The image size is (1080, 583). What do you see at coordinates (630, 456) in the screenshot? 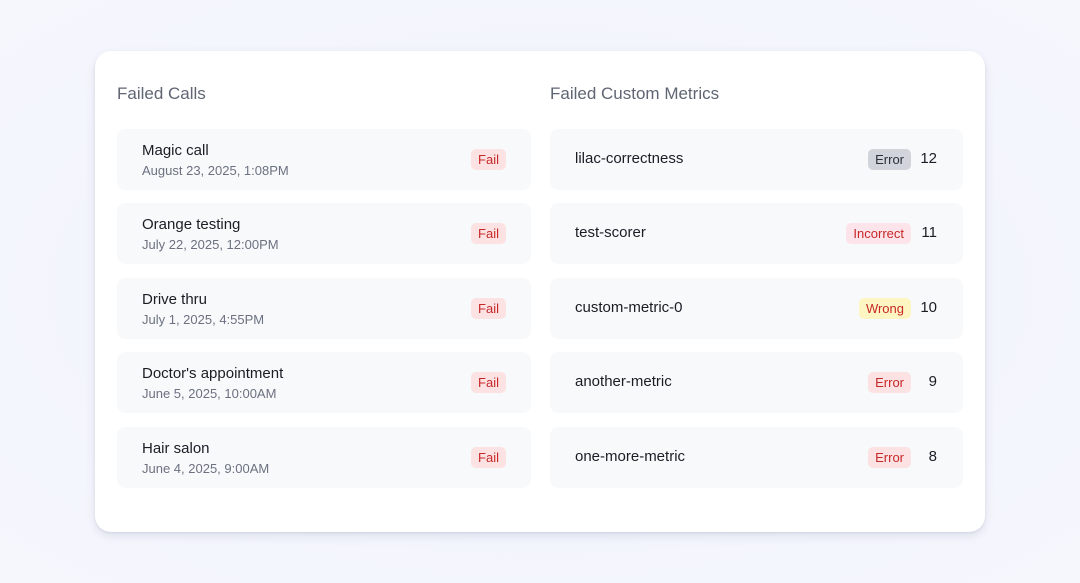
I see `metric-name: one-more-metric` at bounding box center [630, 456].